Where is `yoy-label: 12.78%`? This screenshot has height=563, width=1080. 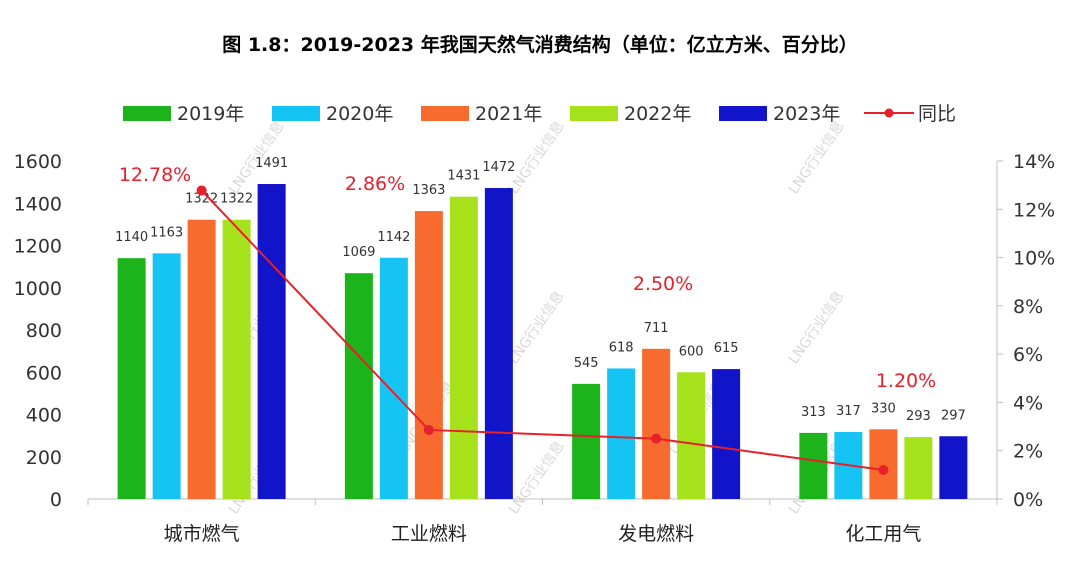
yoy-label: 12.78% is located at coordinates (155, 175).